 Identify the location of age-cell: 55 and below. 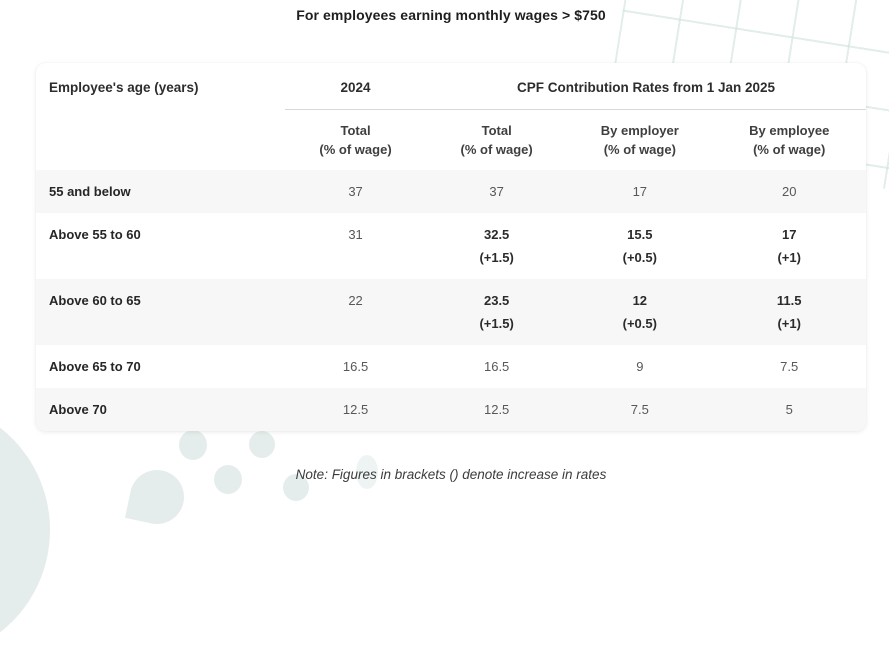
(160, 191).